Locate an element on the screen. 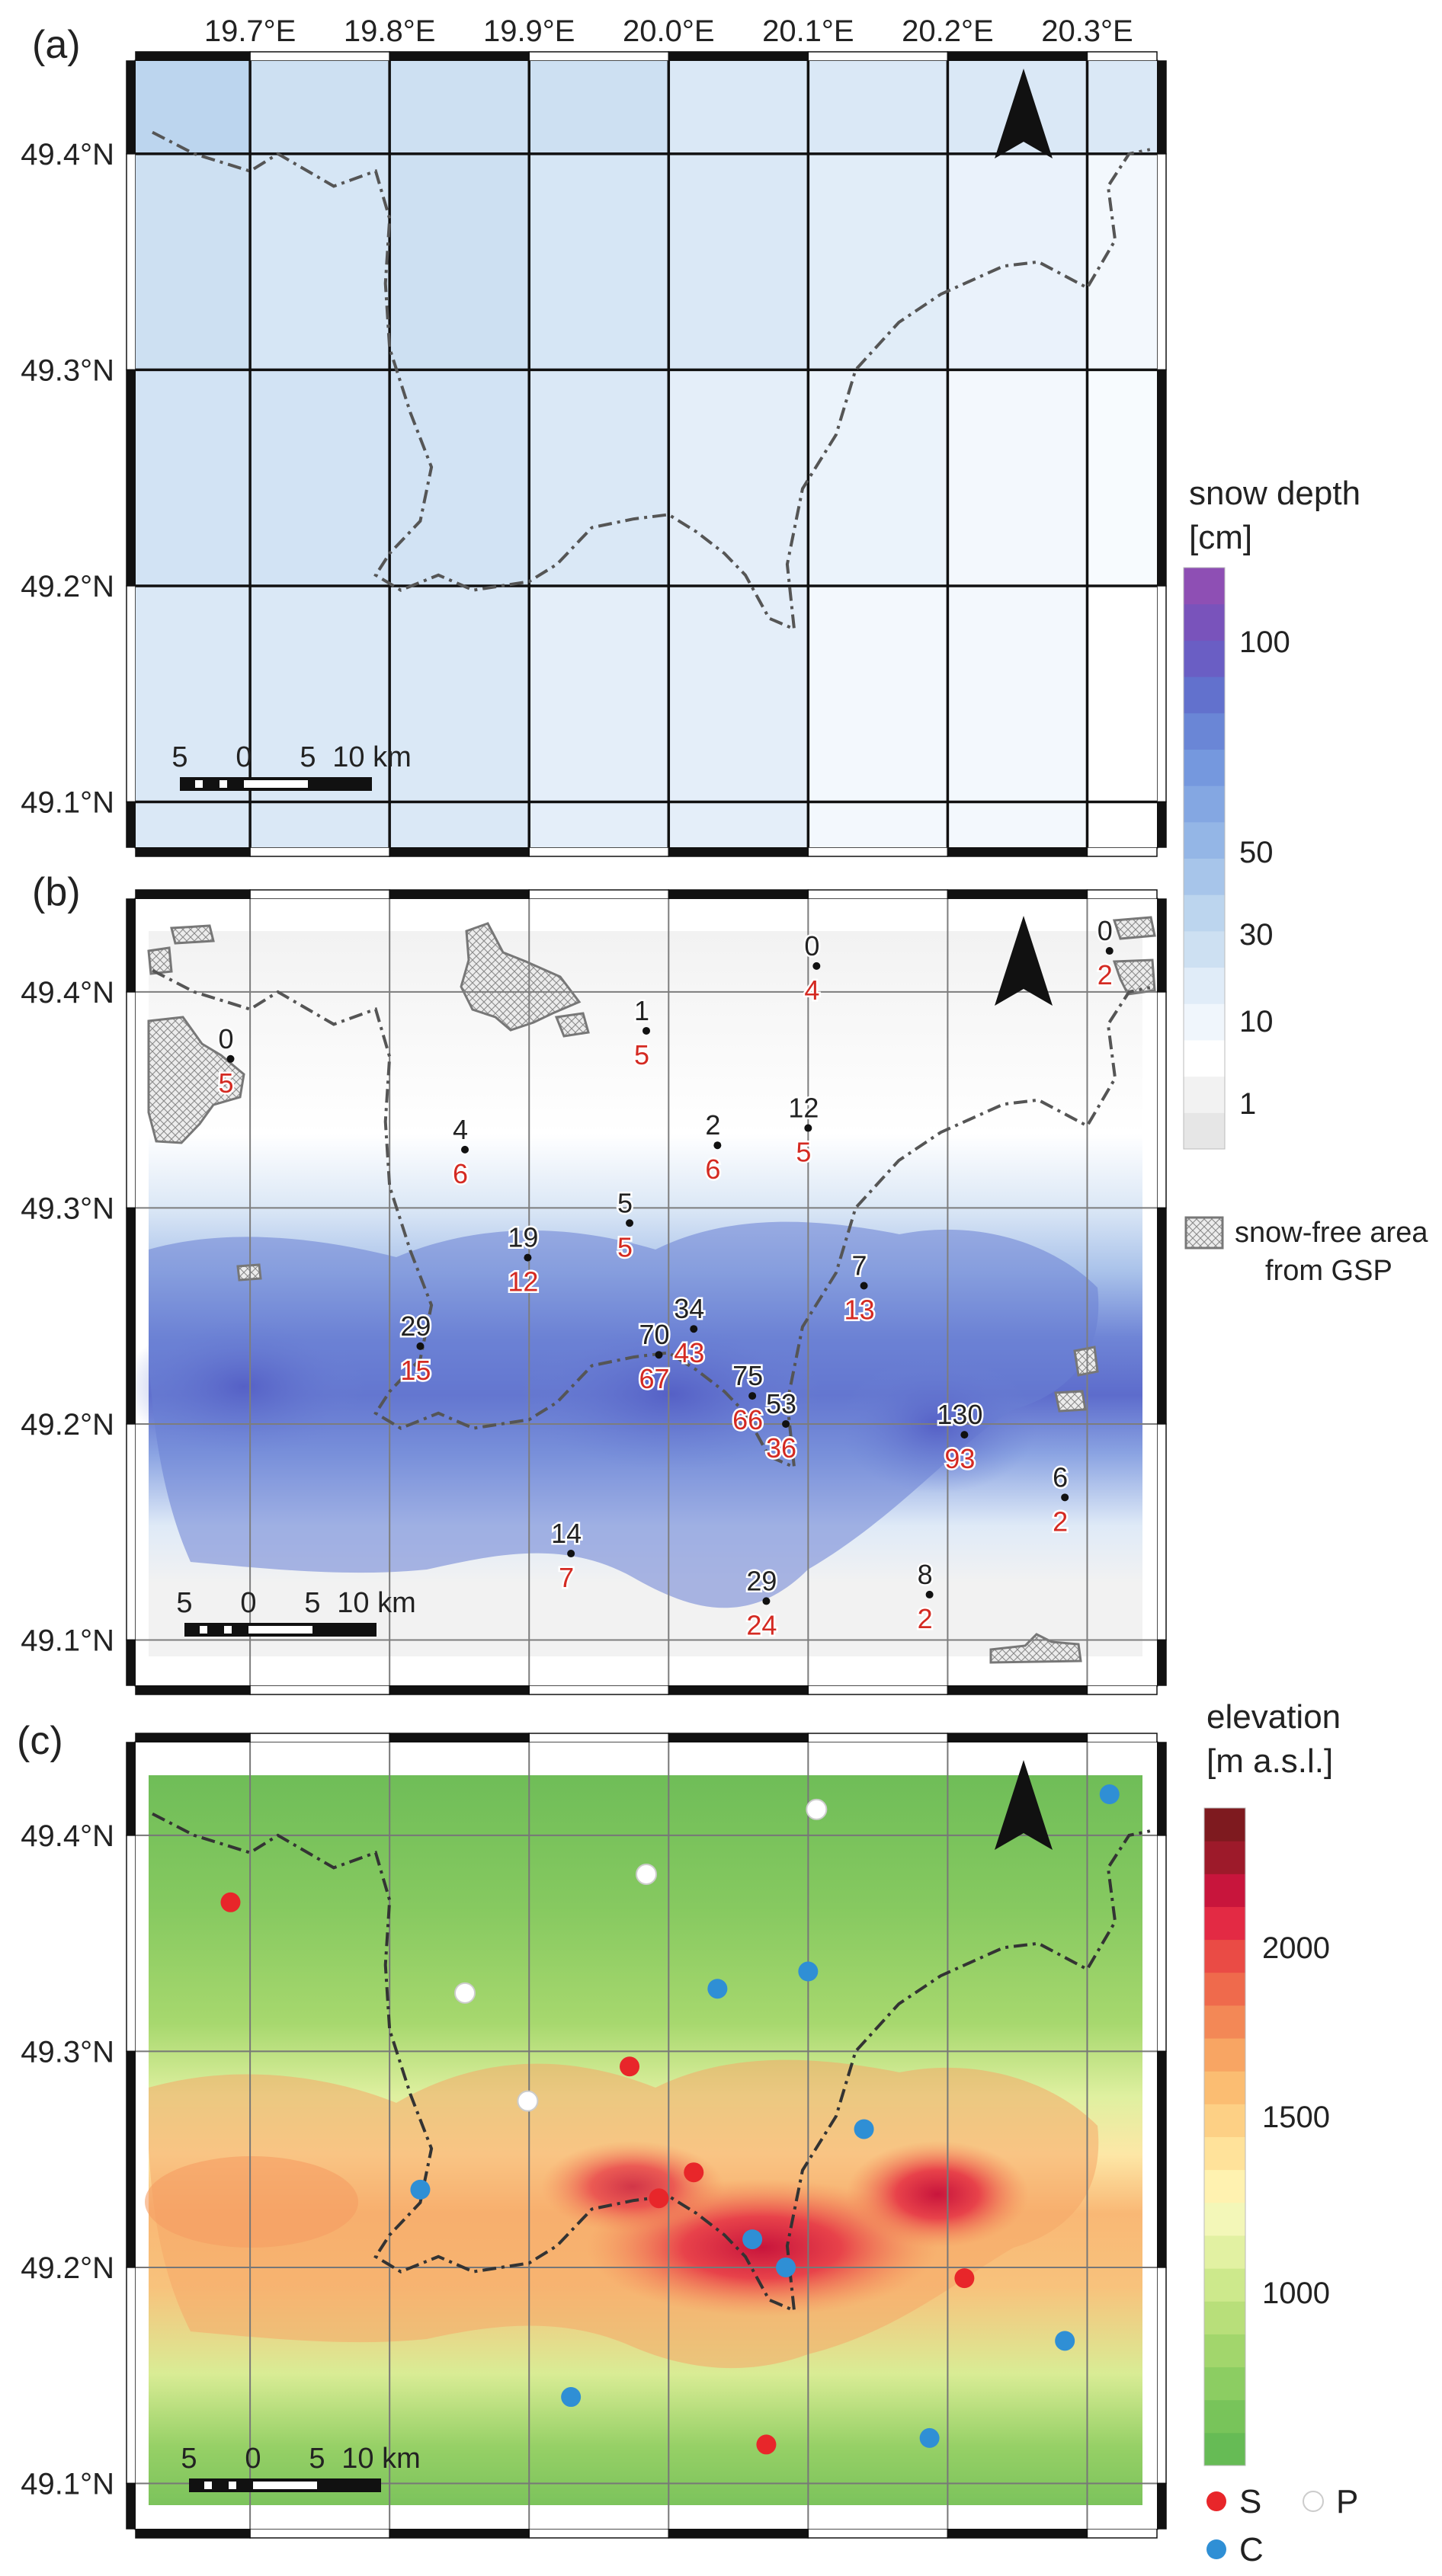  lon-tick-label: 19.9°E is located at coordinates (529, 31).